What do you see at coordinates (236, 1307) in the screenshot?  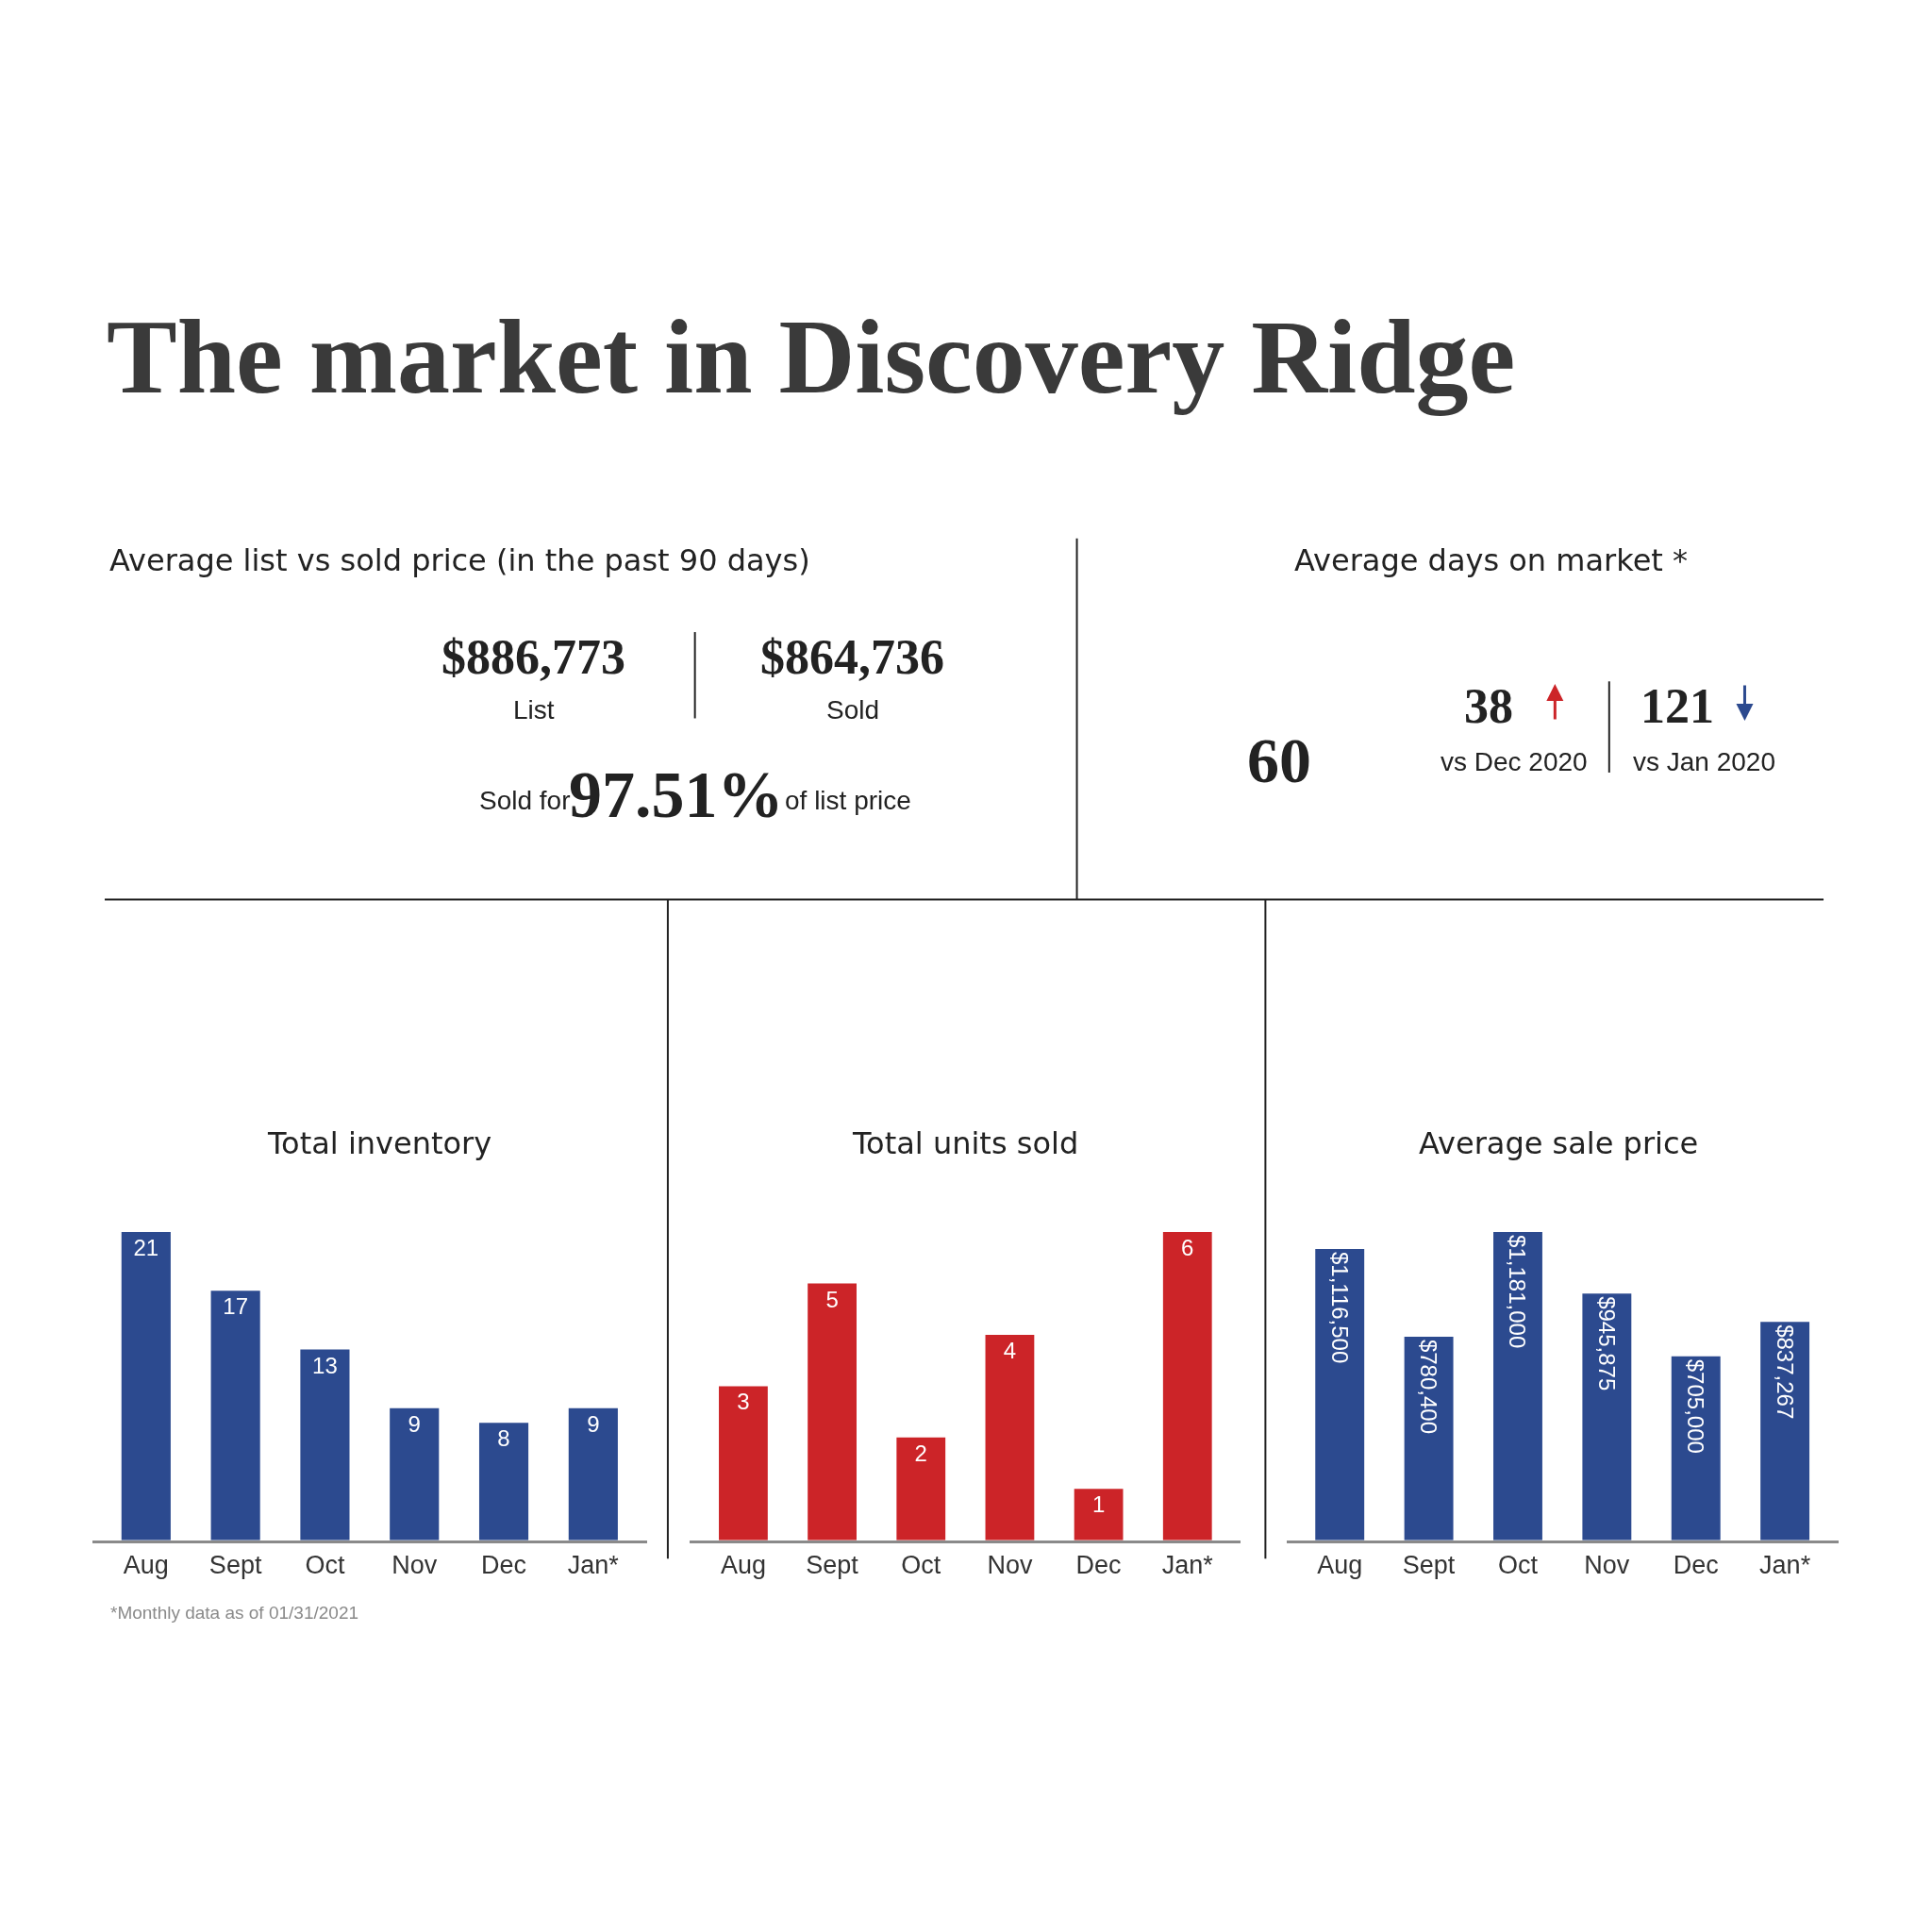 I see `data-label: 17` at bounding box center [236, 1307].